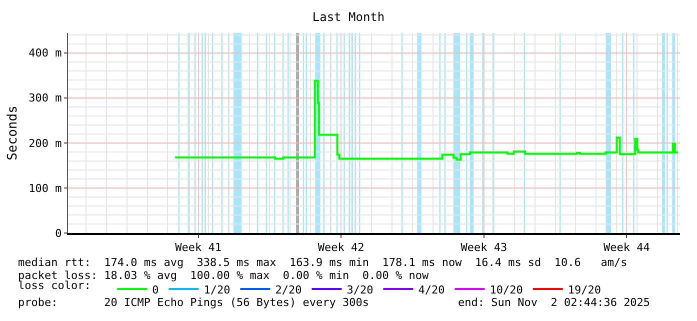 The height and width of the screenshot is (321, 697). I want to click on legend-label: 10/20, so click(506, 289).